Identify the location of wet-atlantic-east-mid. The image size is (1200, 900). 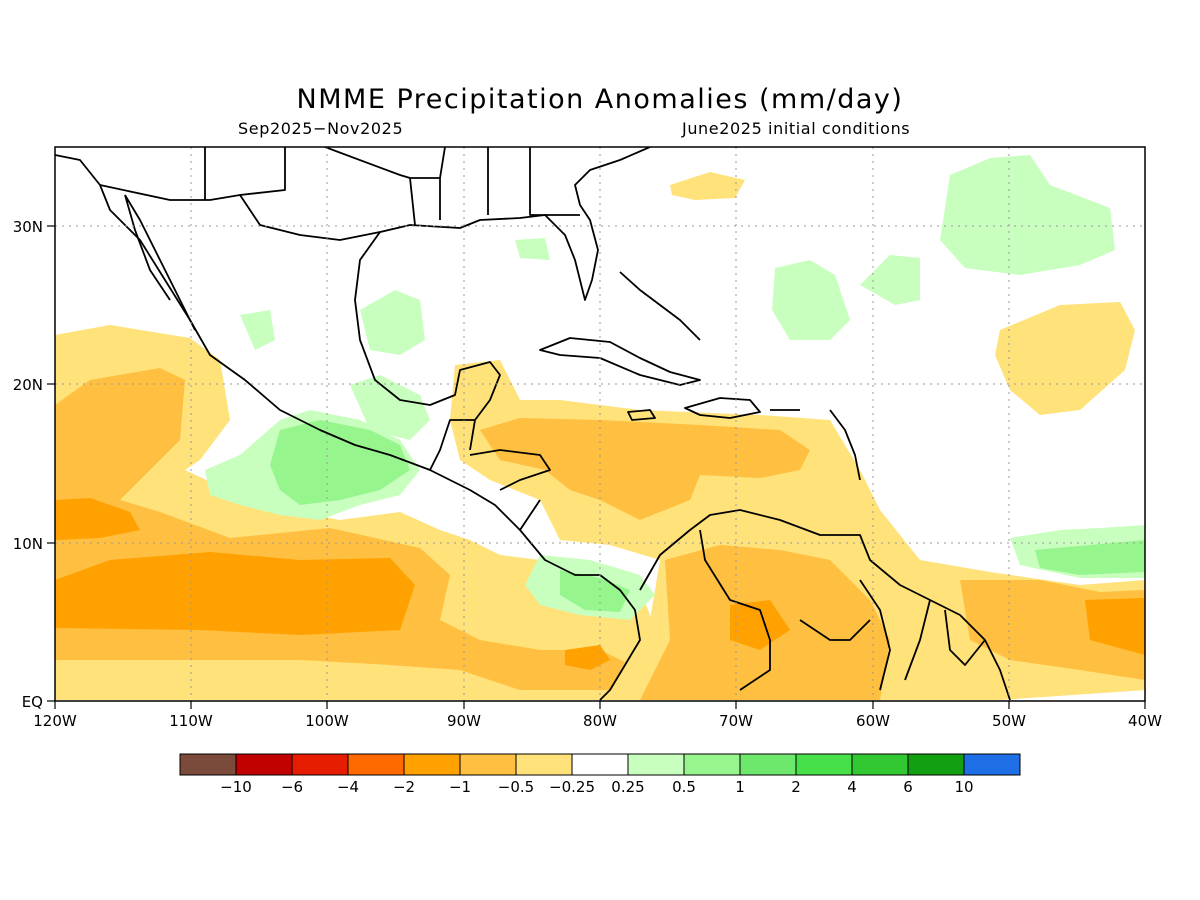
(1090, 557).